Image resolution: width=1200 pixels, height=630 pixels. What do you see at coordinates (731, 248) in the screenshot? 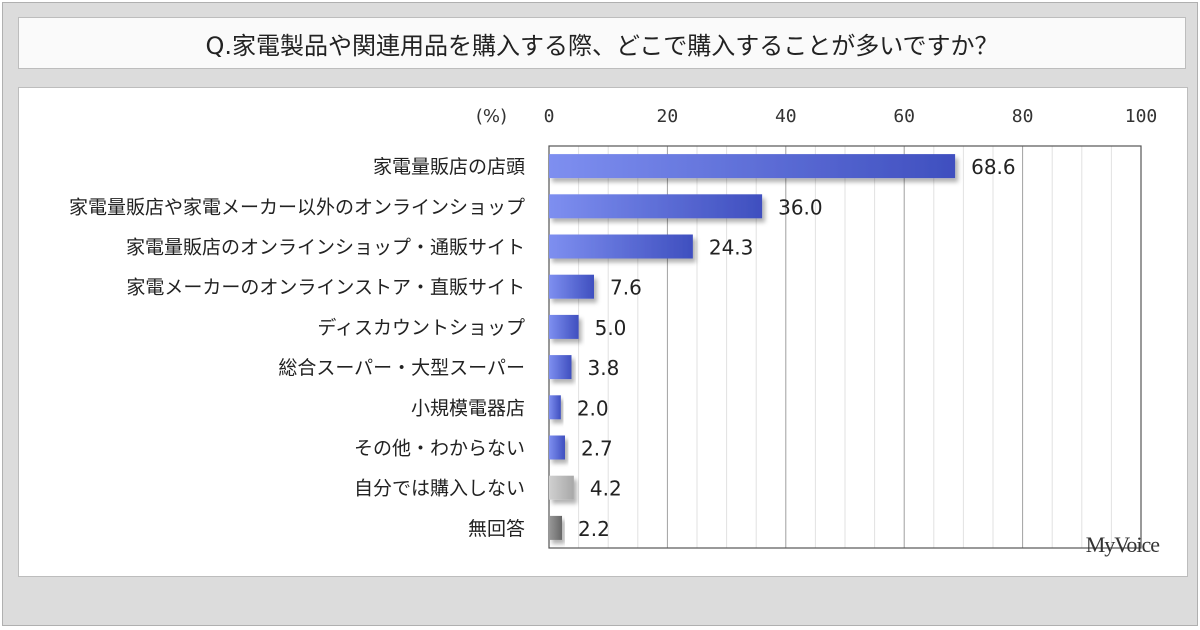
I see `data-label: 24.3` at bounding box center [731, 248].